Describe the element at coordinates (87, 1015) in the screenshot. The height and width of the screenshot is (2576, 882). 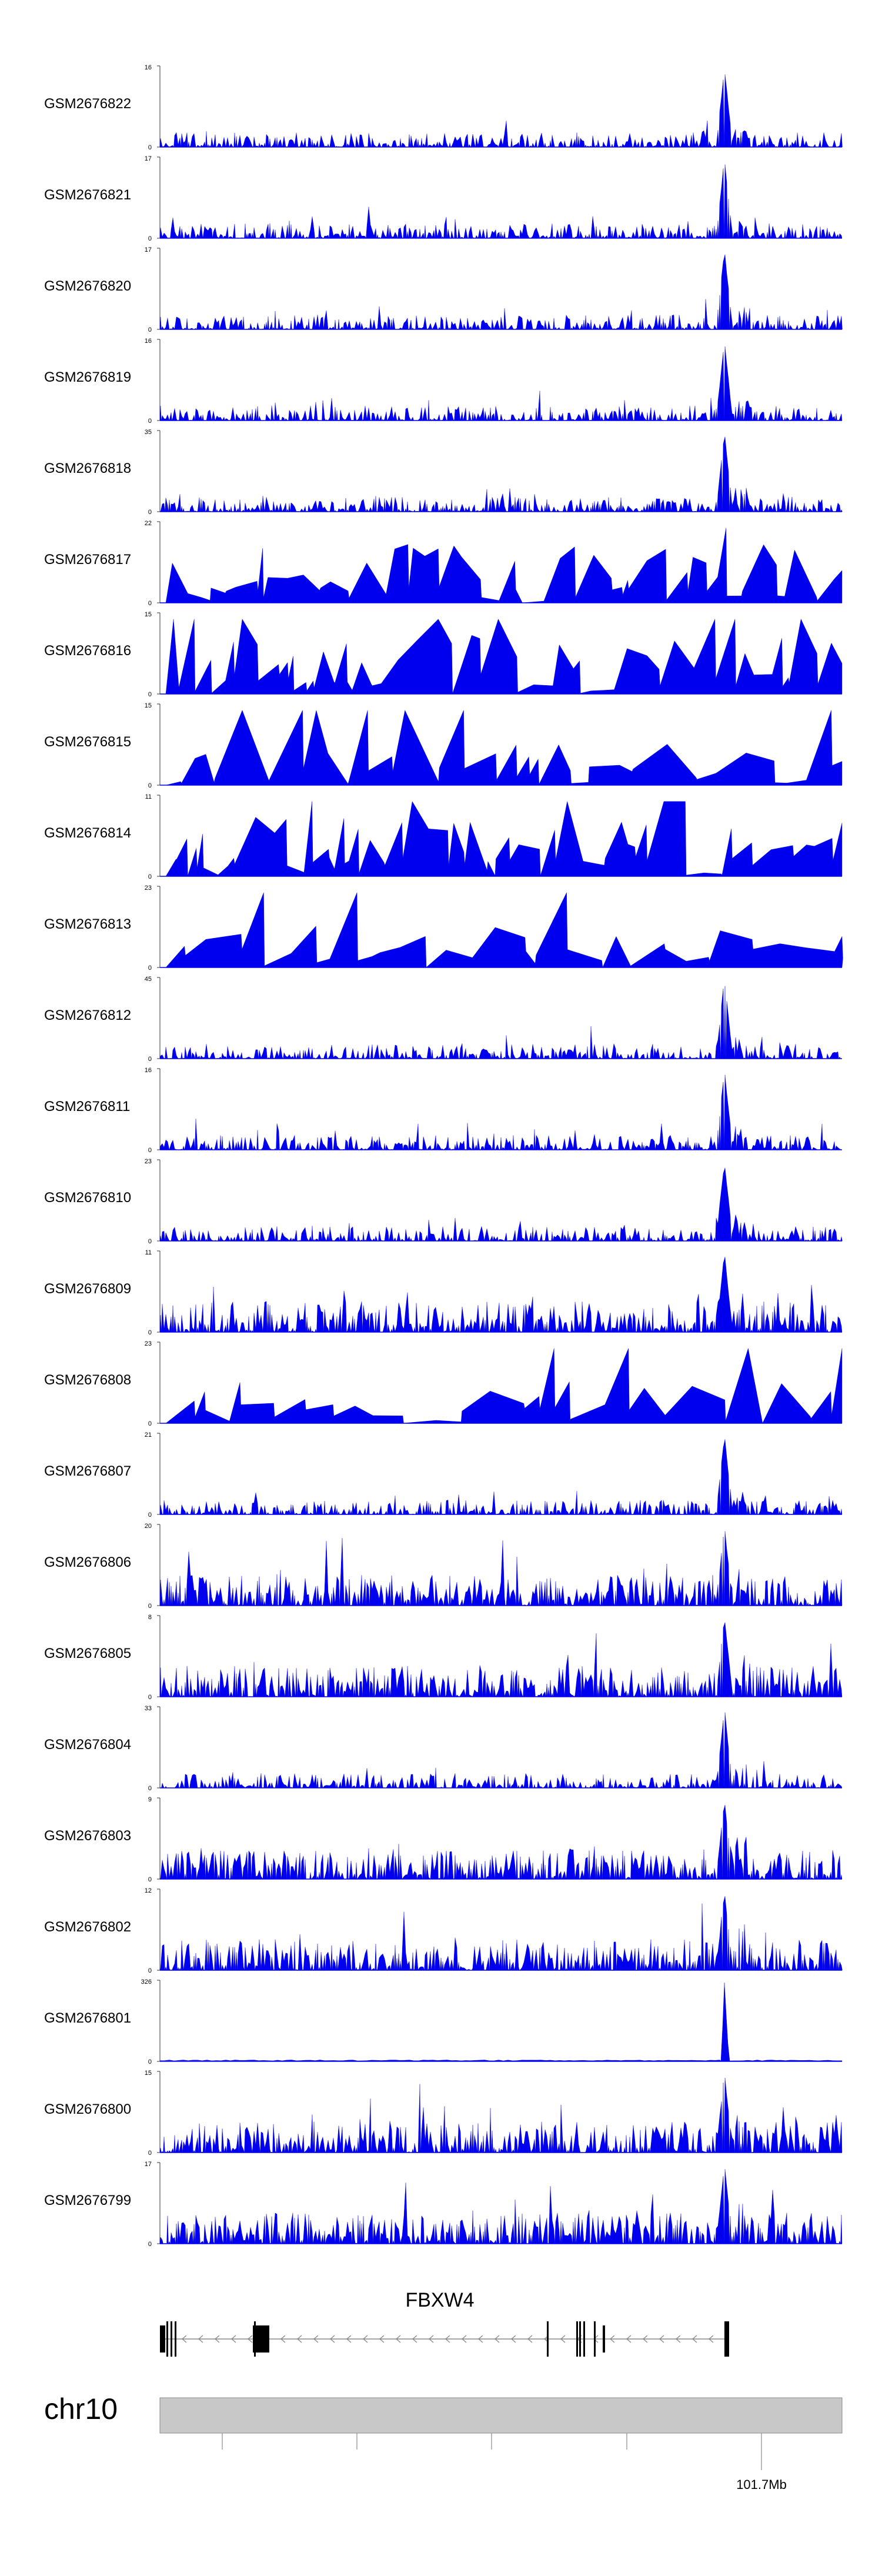
I see `track-label: GSM2676812` at that location.